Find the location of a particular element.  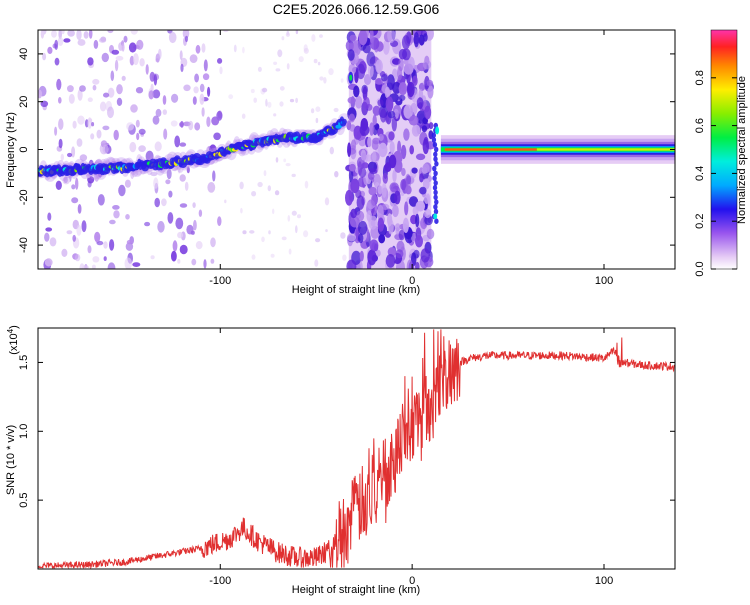

spectrogram-x-tick-label: -100 is located at coordinates (220, 281).